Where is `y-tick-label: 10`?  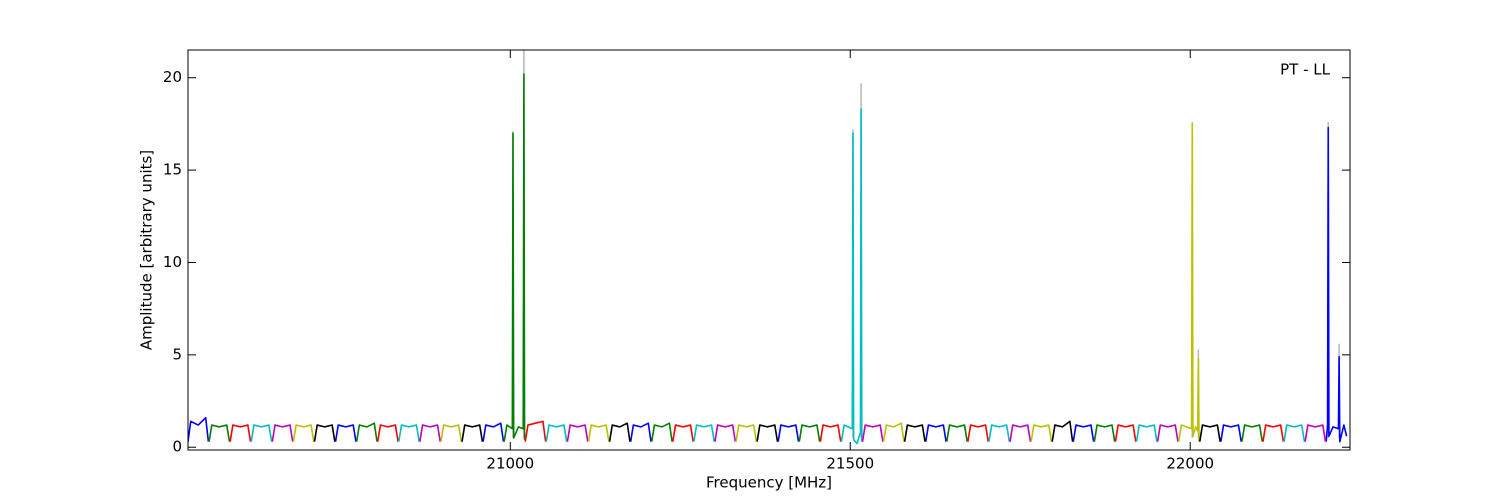
y-tick-label: 10 is located at coordinates (172, 262).